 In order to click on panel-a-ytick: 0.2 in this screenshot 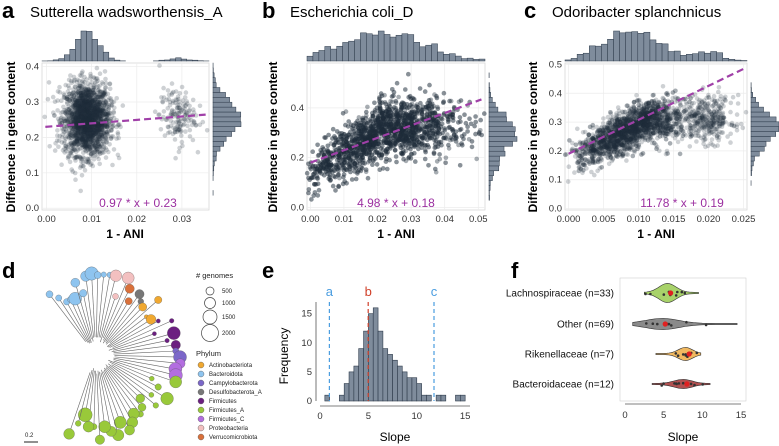, I will do `click(32, 137)`.